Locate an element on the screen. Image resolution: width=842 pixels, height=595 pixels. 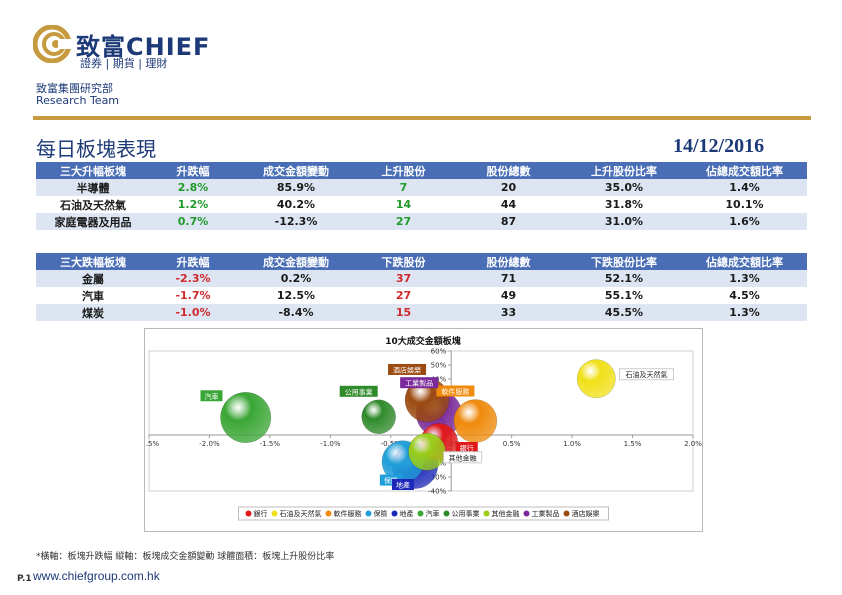
y-tick-label: 40% is located at coordinates (439, 380).